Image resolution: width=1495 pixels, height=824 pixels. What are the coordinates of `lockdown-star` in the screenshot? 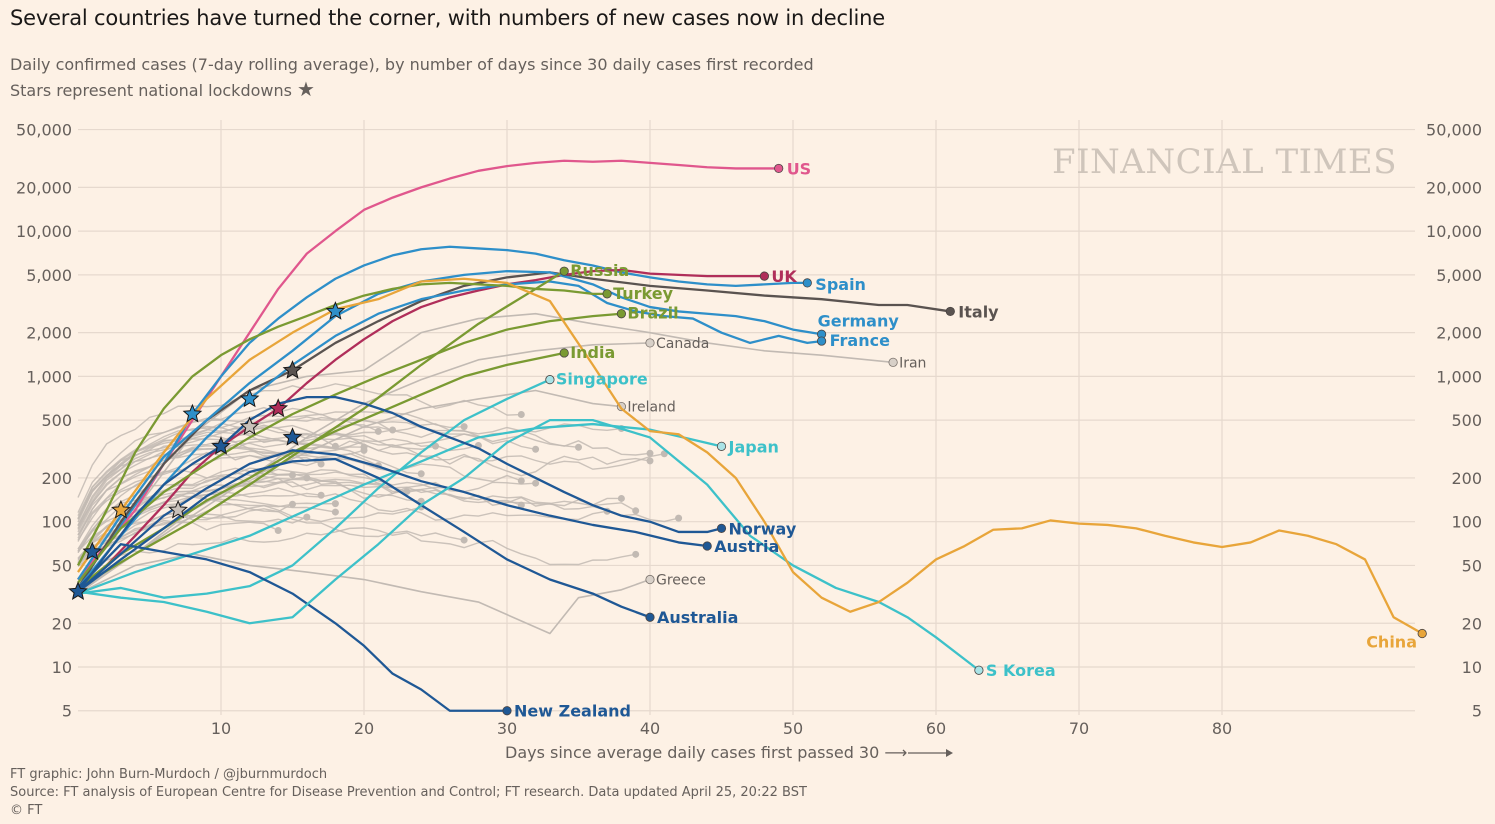 It's located at (92, 551).